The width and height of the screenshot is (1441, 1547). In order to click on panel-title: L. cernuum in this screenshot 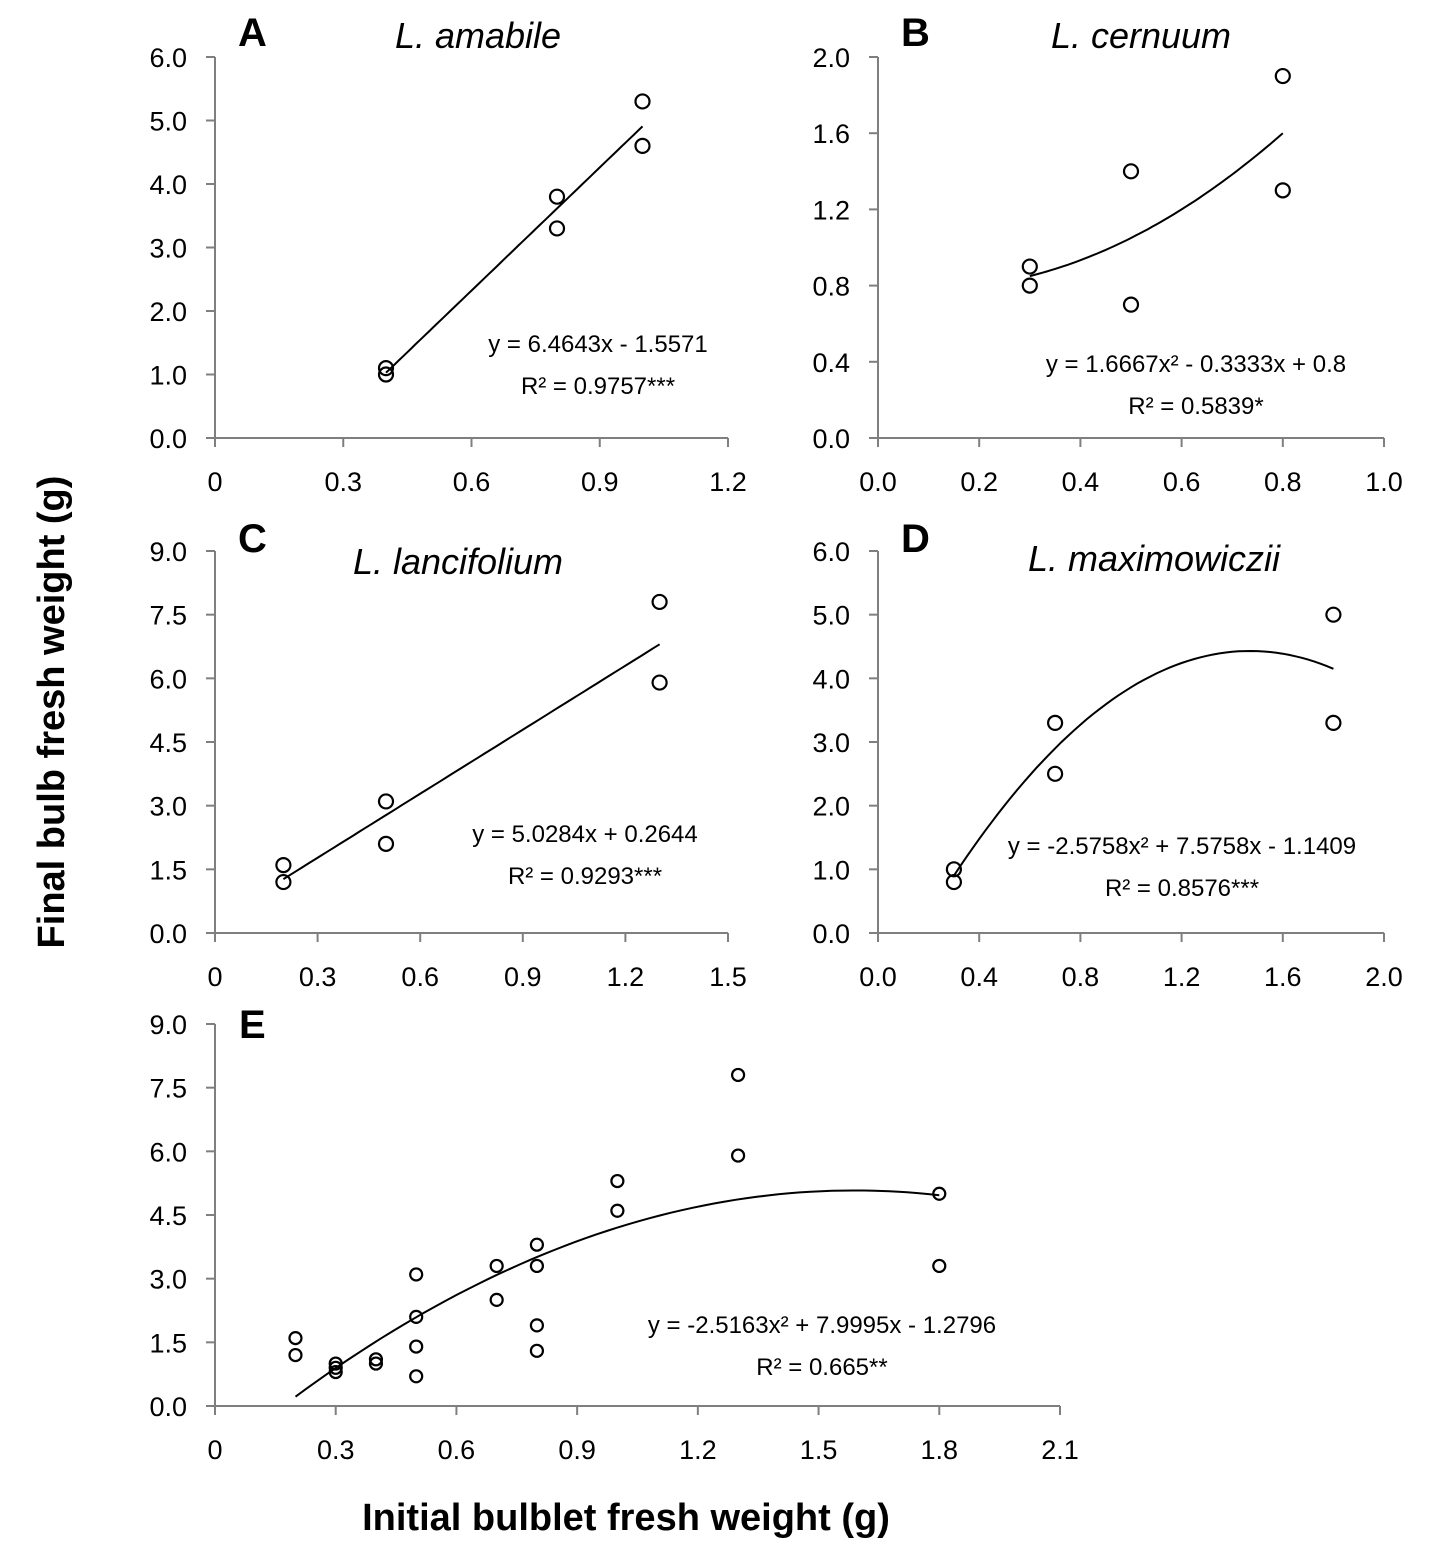, I will do `click(1141, 35)`.